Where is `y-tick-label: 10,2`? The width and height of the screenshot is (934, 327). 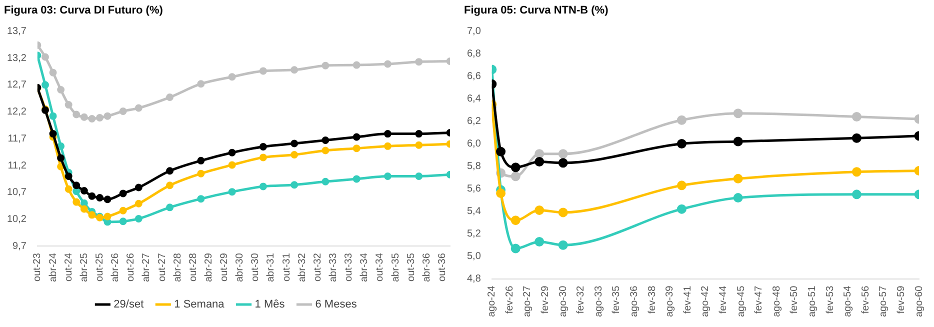 y-tick-label: 10,2 is located at coordinates (16, 219).